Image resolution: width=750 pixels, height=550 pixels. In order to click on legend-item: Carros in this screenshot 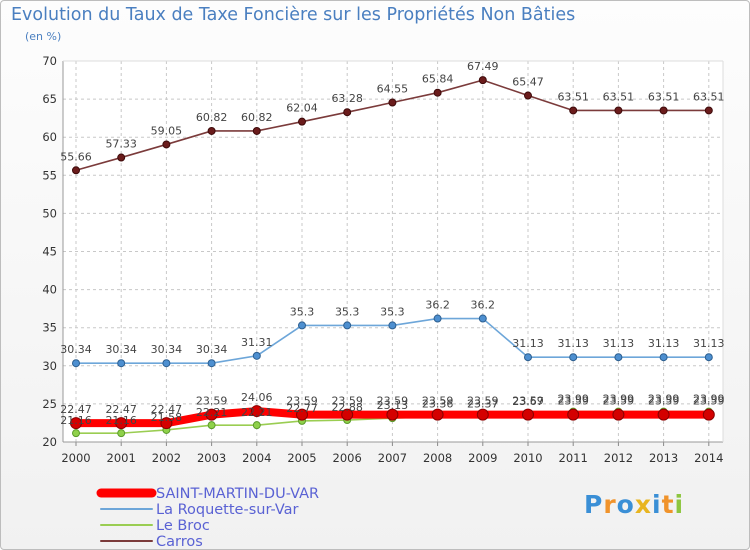, I will do `click(151, 541)`.